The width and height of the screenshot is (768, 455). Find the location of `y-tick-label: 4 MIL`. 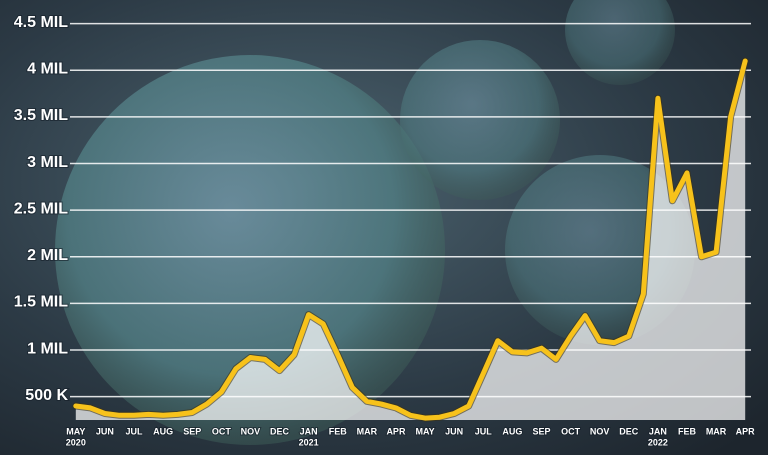

y-tick-label: 4 MIL is located at coordinates (47, 68).